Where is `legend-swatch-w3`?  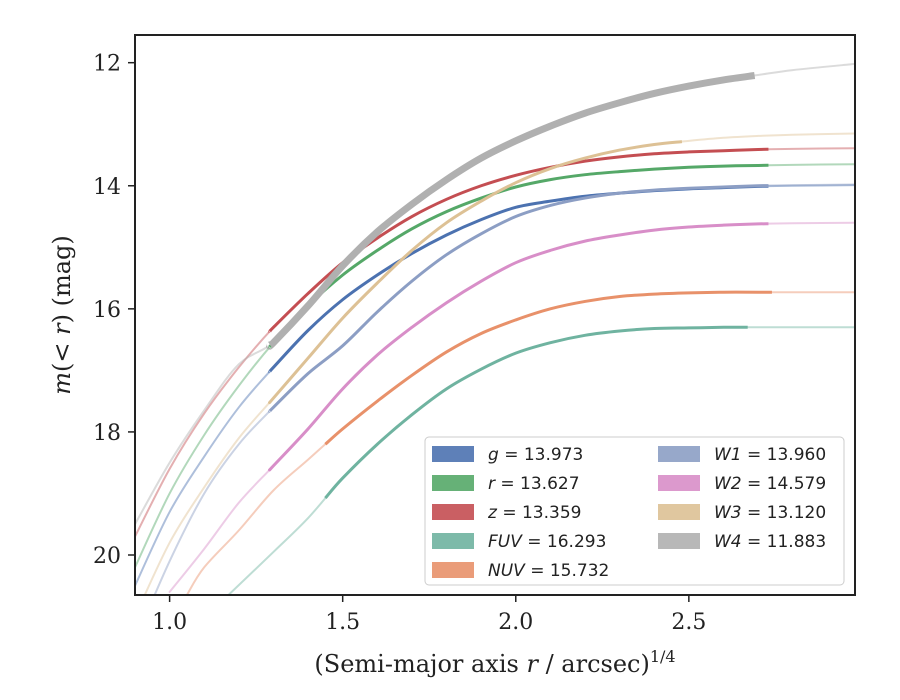 legend-swatch-w3 is located at coordinates (679, 512).